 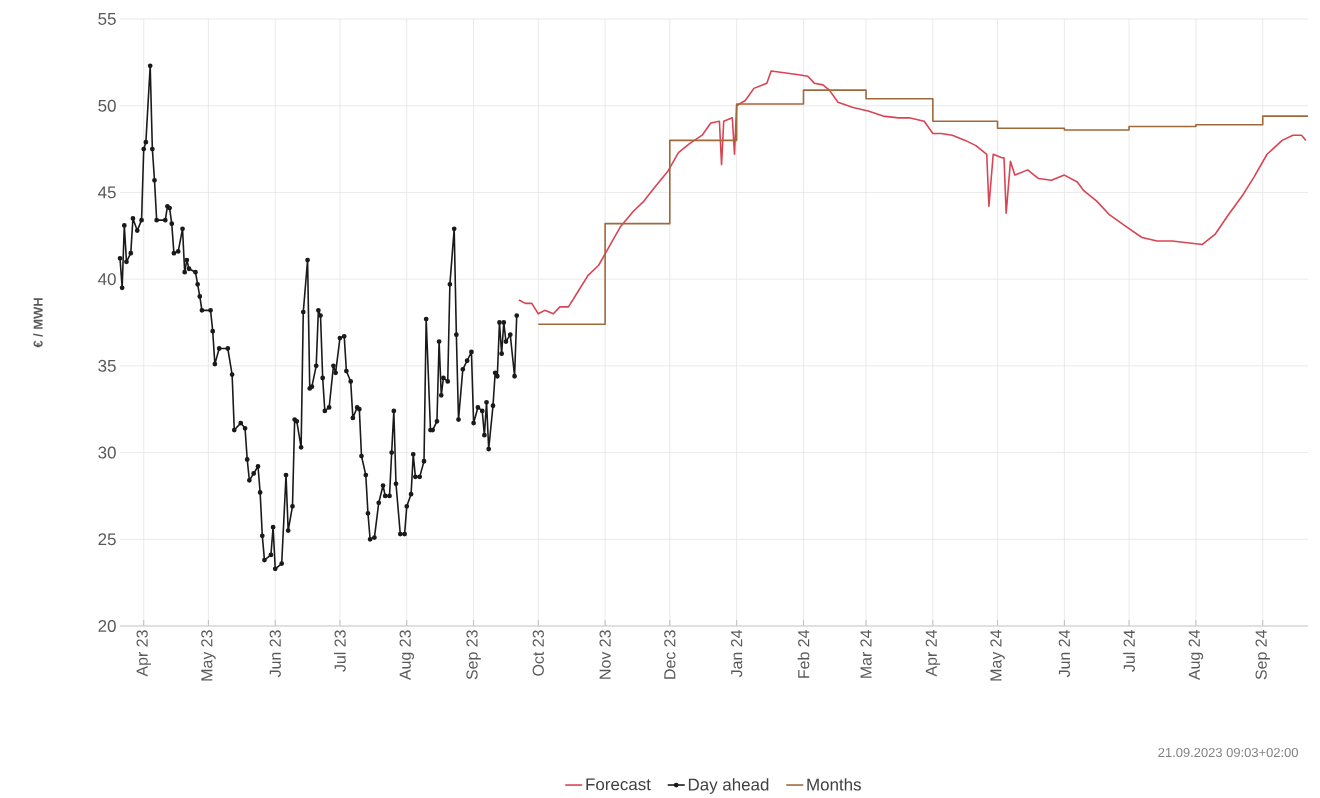 I want to click on y-tick-label: 40, so click(x=107, y=279).